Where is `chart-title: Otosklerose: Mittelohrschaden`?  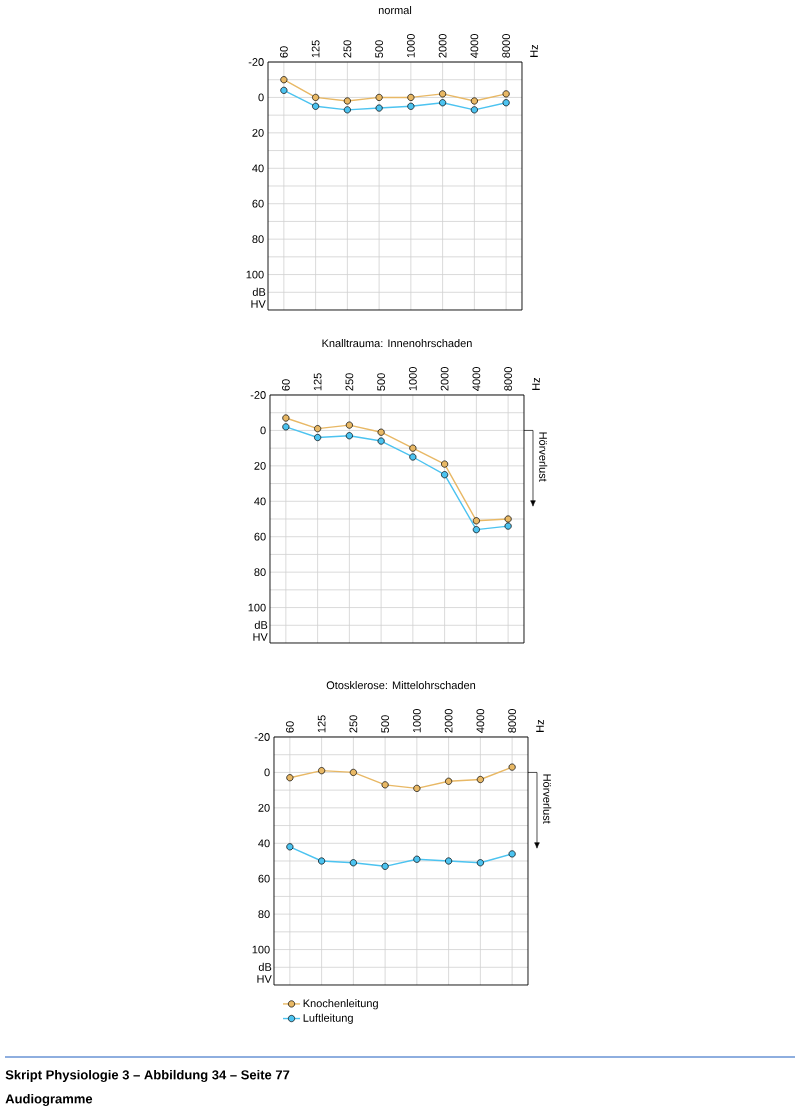
chart-title: Otosklerose: Mittelohrschaden is located at coordinates (401, 685).